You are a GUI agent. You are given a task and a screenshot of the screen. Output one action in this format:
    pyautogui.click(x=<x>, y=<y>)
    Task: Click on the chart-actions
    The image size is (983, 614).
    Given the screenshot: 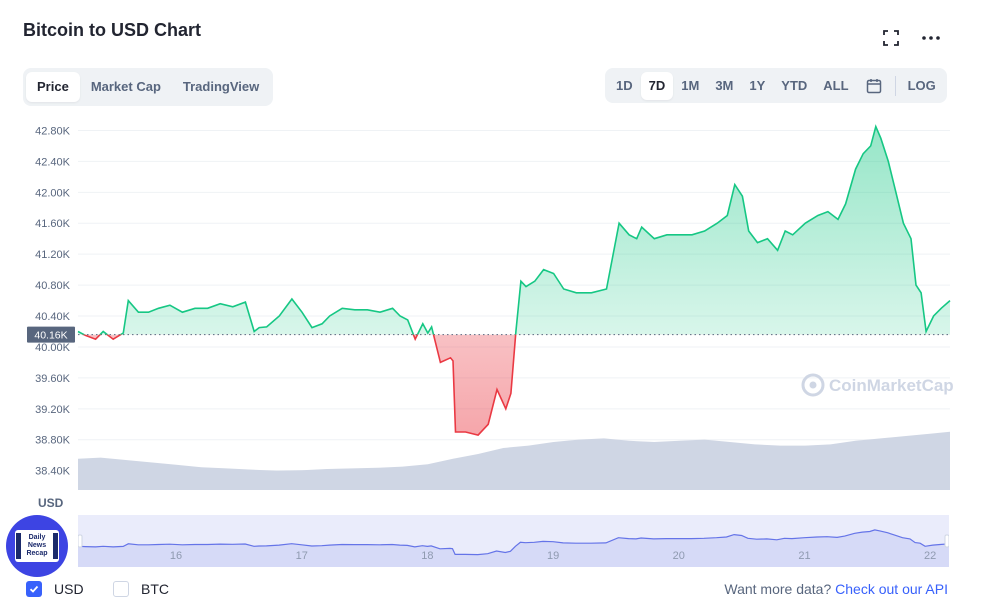 What is the action you would take?
    pyautogui.click(x=915, y=37)
    